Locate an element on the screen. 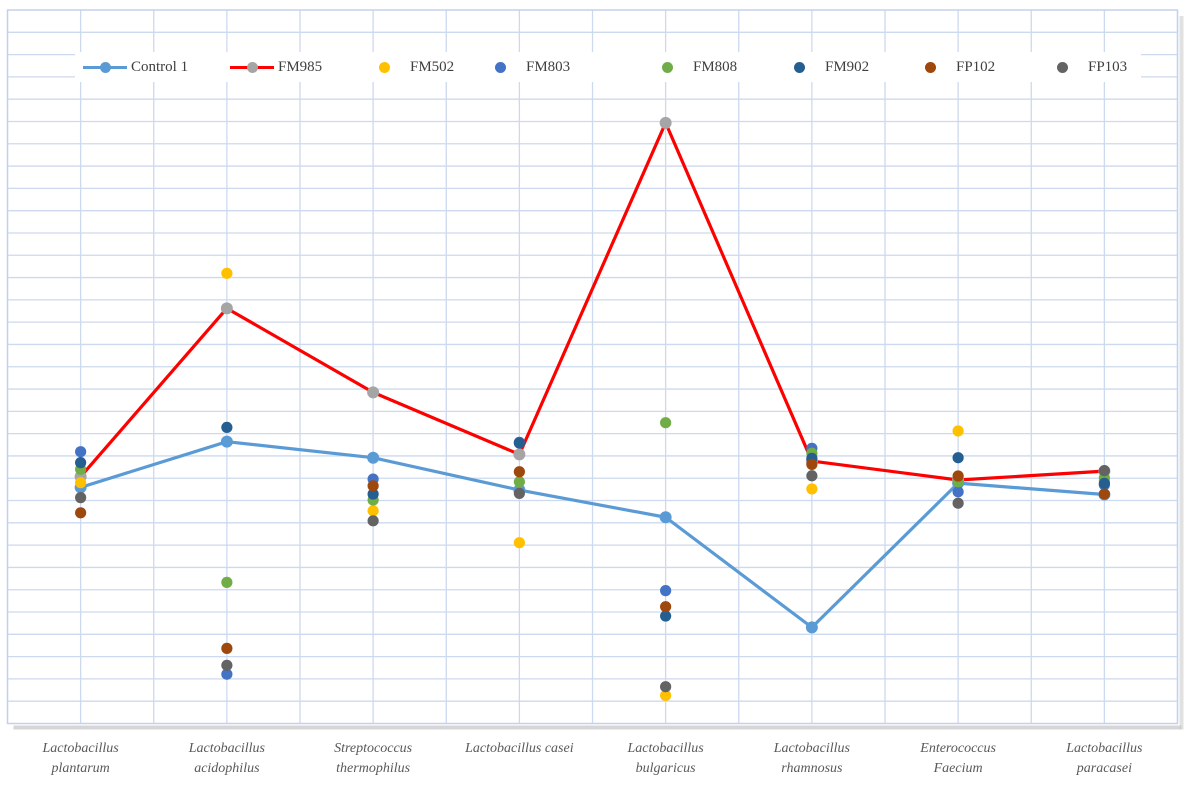 This screenshot has width=1188, height=795. legend-item-fp102: FP102 is located at coordinates (951, 67).